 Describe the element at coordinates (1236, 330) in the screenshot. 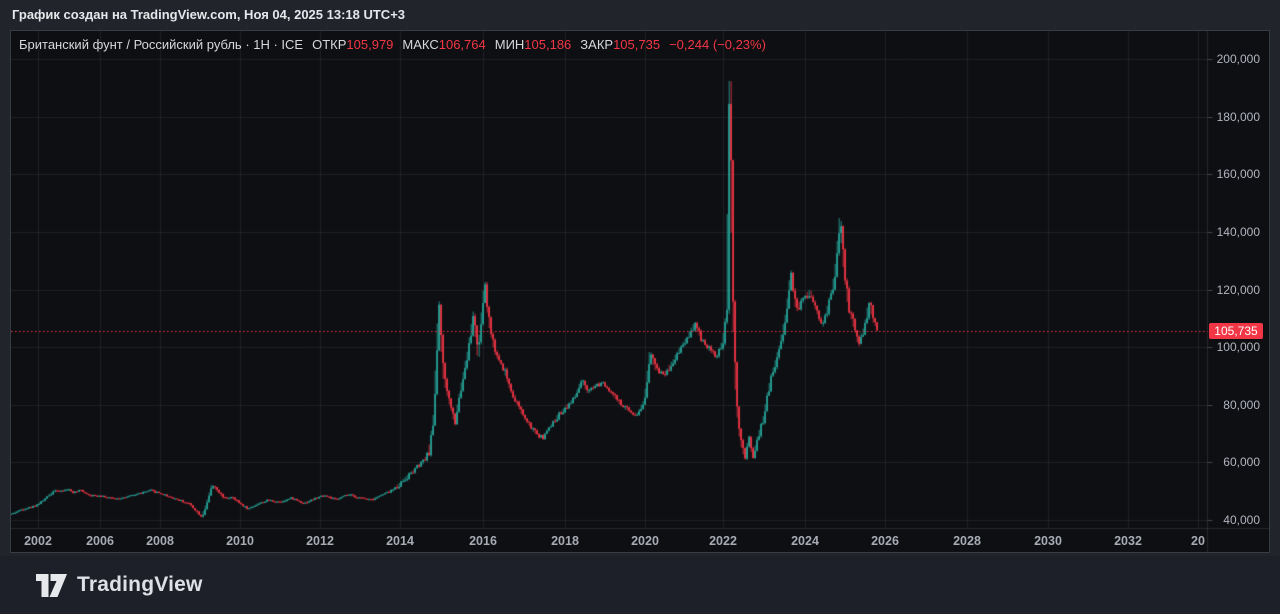

I see `last-price-badge: 105,735` at that location.